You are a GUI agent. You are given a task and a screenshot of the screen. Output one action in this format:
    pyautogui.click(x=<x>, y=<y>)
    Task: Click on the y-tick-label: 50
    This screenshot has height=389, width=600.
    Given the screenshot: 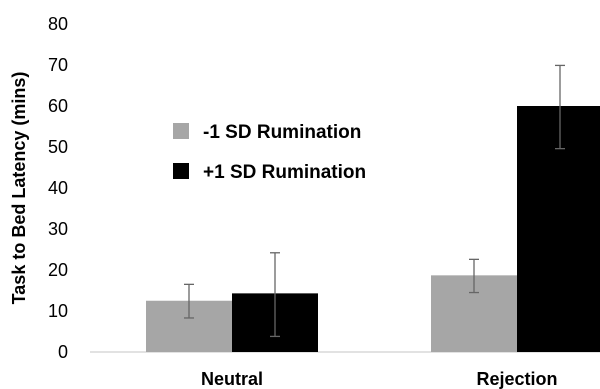 What is the action you would take?
    pyautogui.click(x=58, y=147)
    